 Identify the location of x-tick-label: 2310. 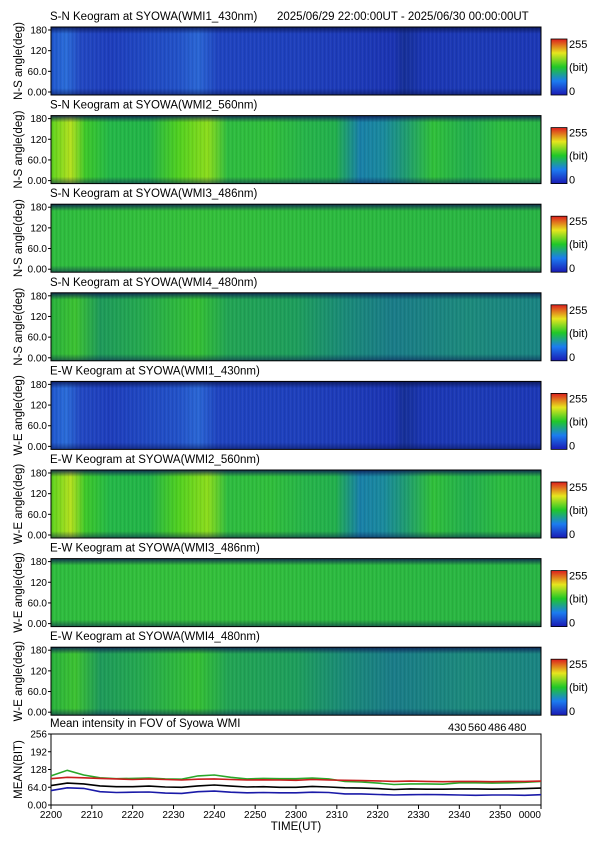
(337, 815).